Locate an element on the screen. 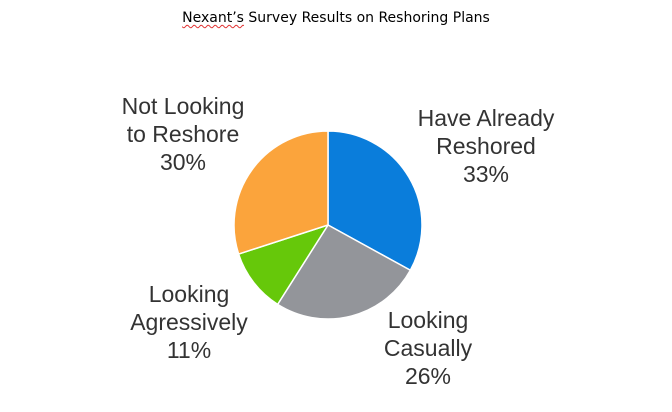  pie-slice-looking-casually is located at coordinates (344, 272).